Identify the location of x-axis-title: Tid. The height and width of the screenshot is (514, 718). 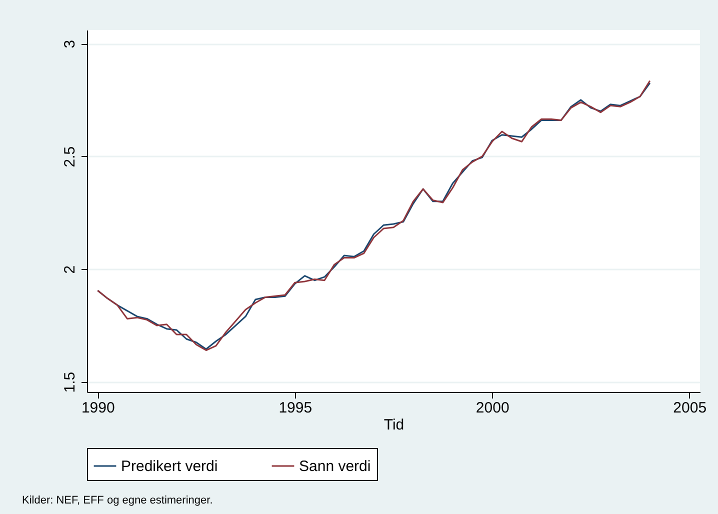
(394, 425).